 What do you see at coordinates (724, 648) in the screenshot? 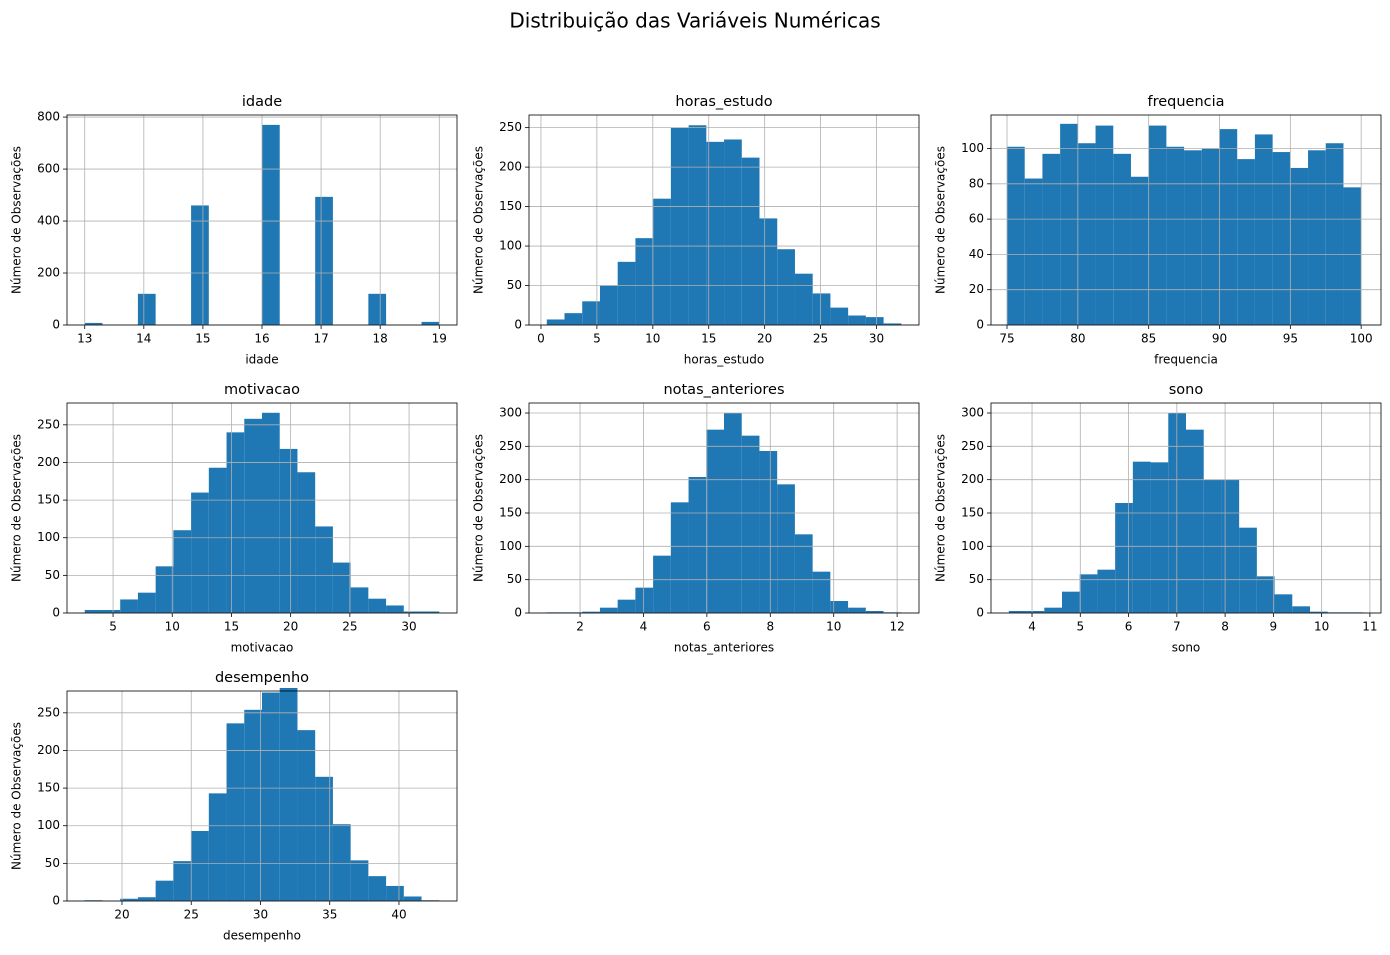
I see `x-axis-label: notas_anteriores` at bounding box center [724, 648].